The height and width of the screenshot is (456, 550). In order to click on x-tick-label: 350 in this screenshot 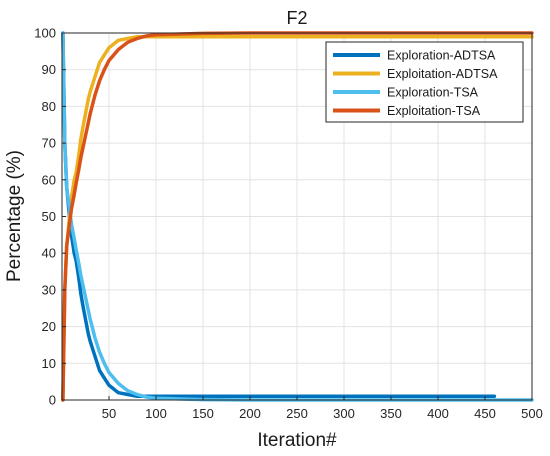, I will do `click(391, 413)`.